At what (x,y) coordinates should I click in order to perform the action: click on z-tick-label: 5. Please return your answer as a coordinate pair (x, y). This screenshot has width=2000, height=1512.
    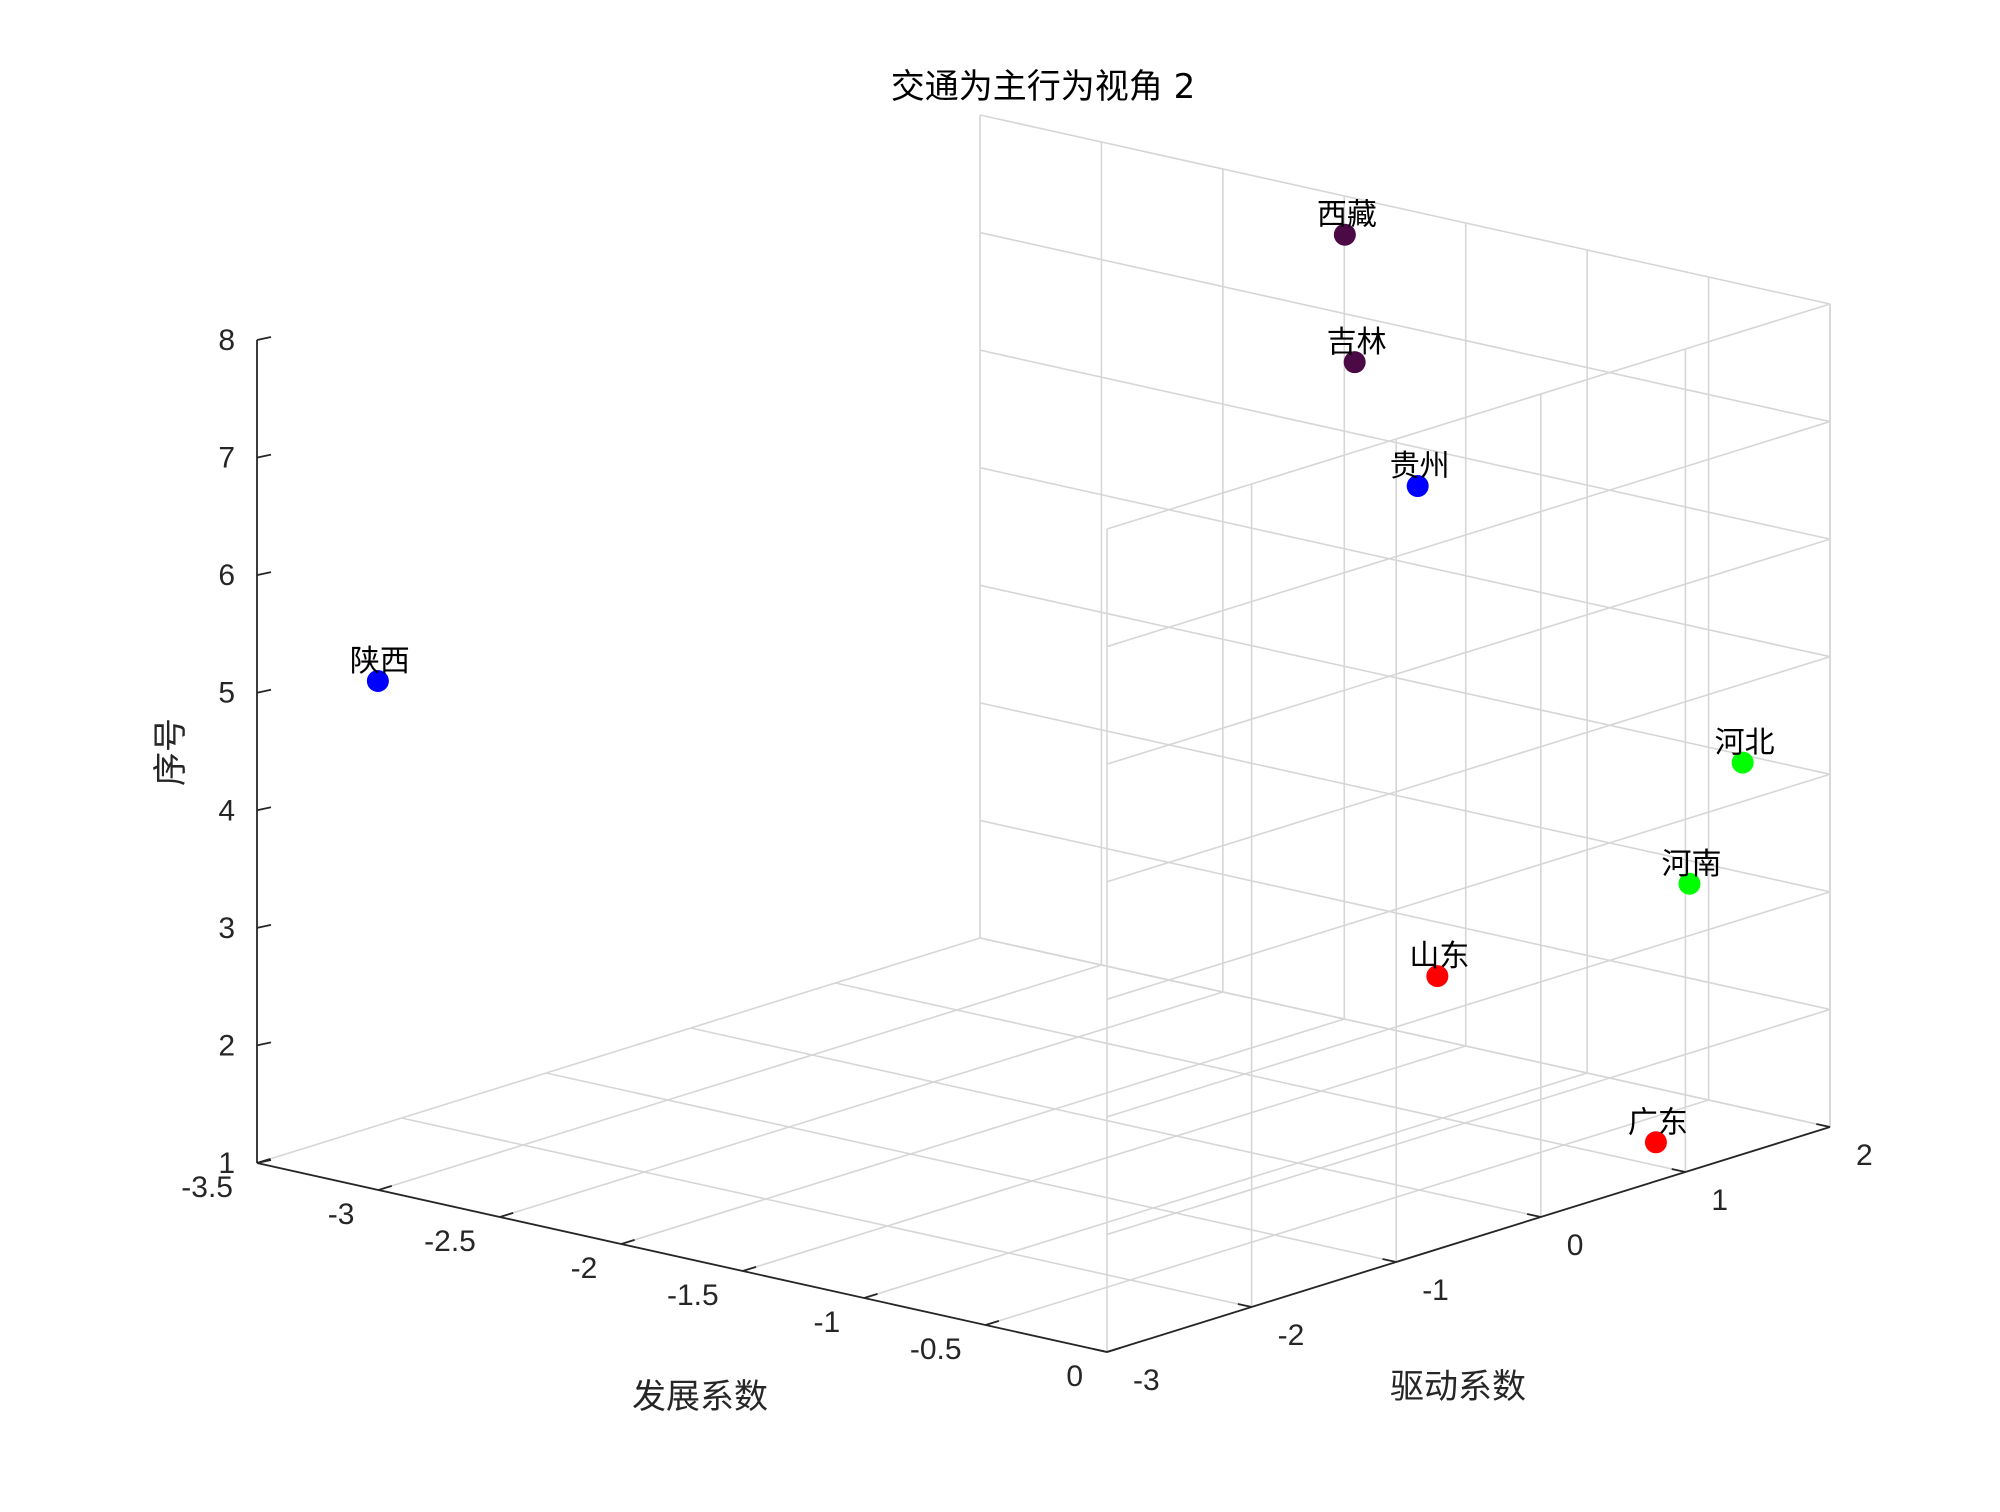
    Looking at the image, I should click on (226, 693).